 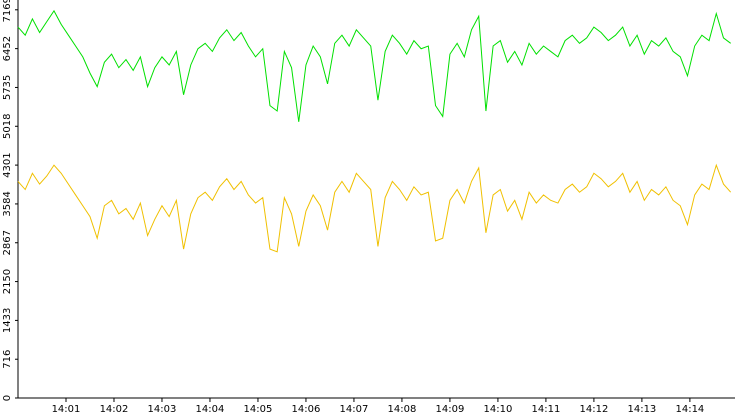 I want to click on x-tick-label: 14:13, so click(x=641, y=409).